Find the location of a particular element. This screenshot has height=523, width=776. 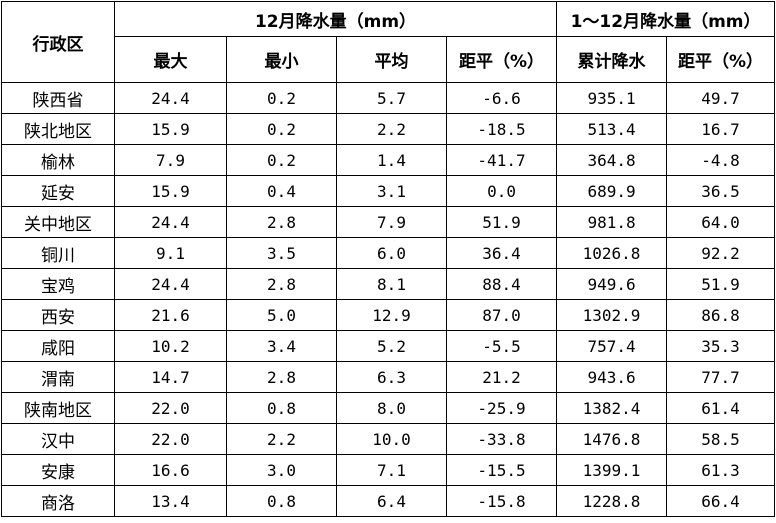

avg-cell: 5.2 is located at coordinates (391, 346).